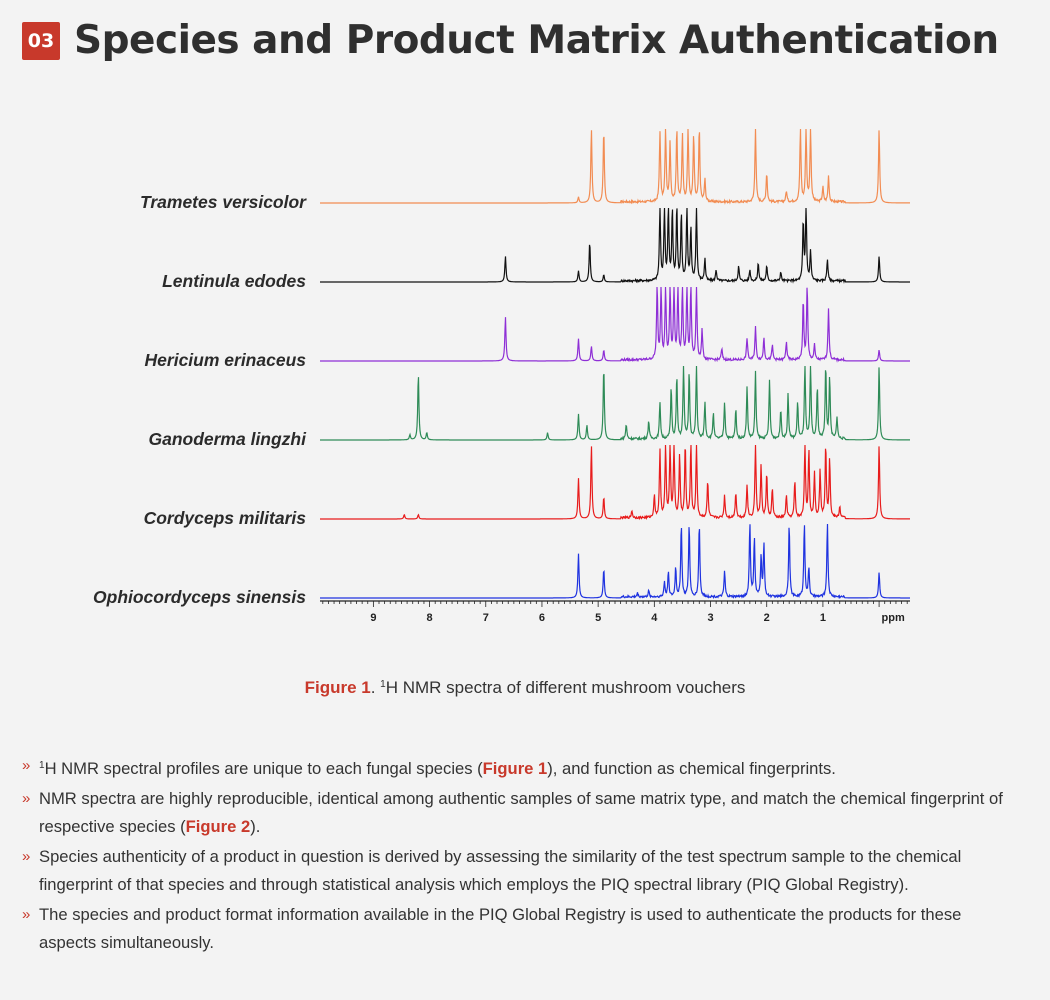  Describe the element at coordinates (767, 618) in the screenshot. I see `x-tick-label: 2` at that location.